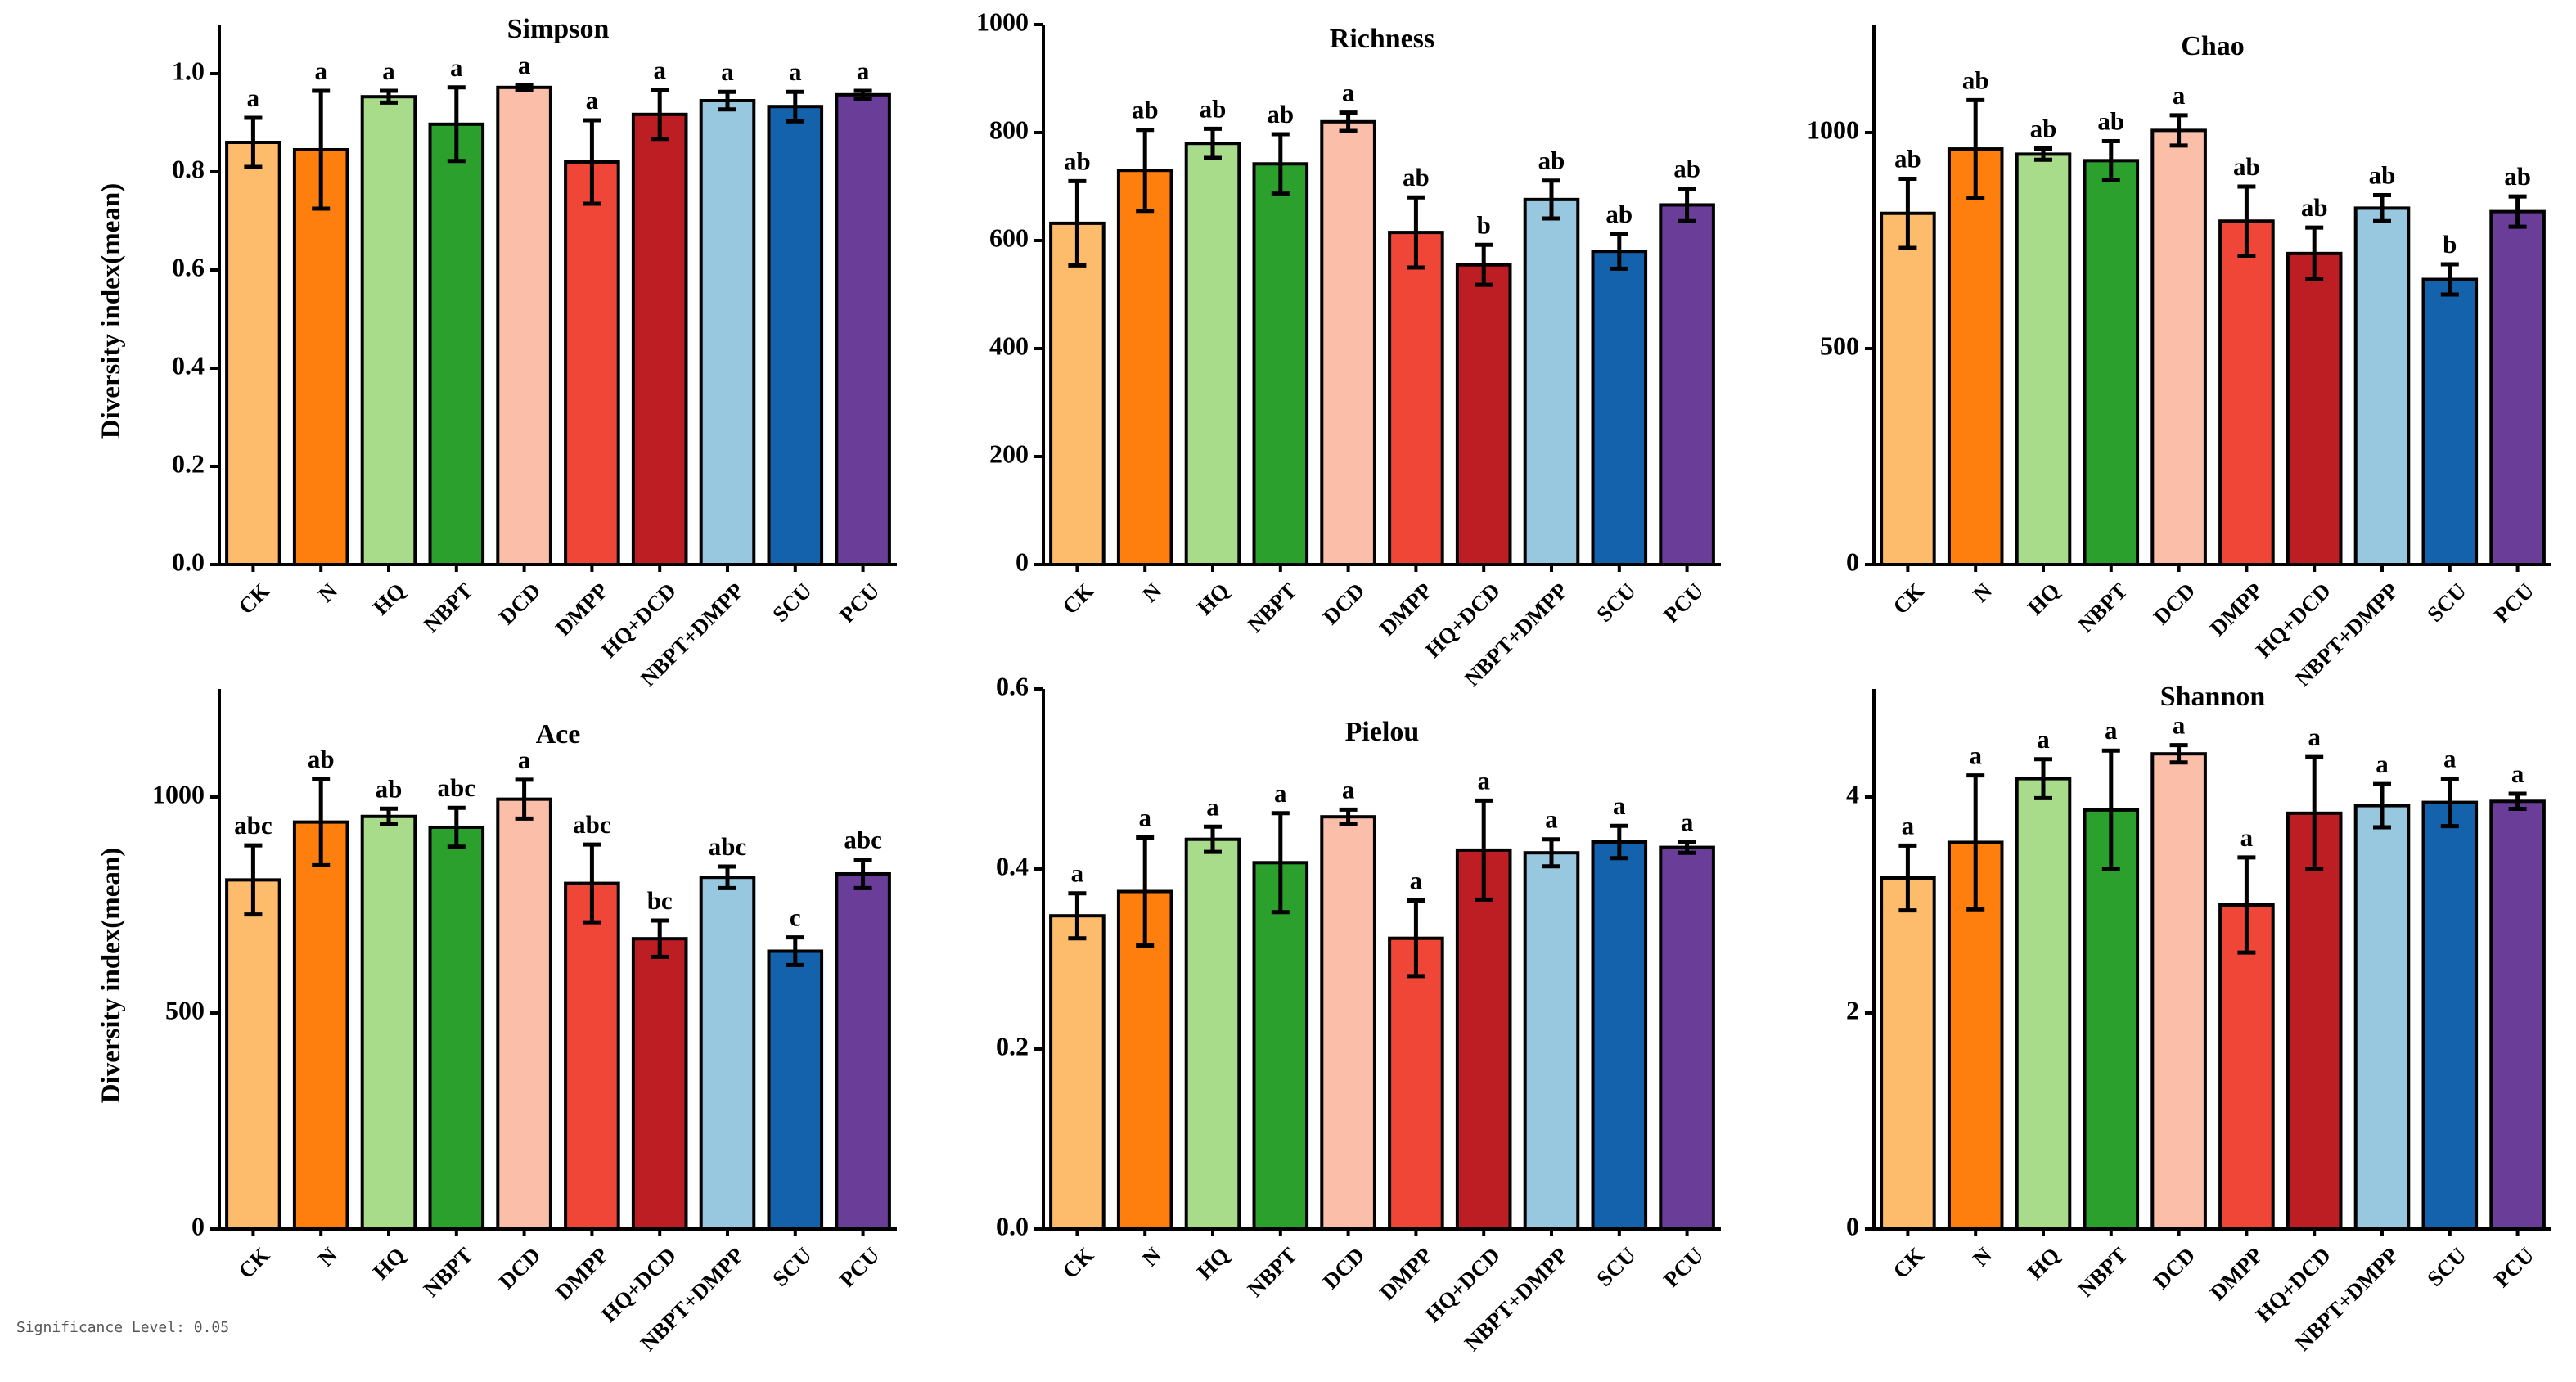 The image size is (2576, 1382). I want to click on y-tick-label: 0.2, so click(188, 463).